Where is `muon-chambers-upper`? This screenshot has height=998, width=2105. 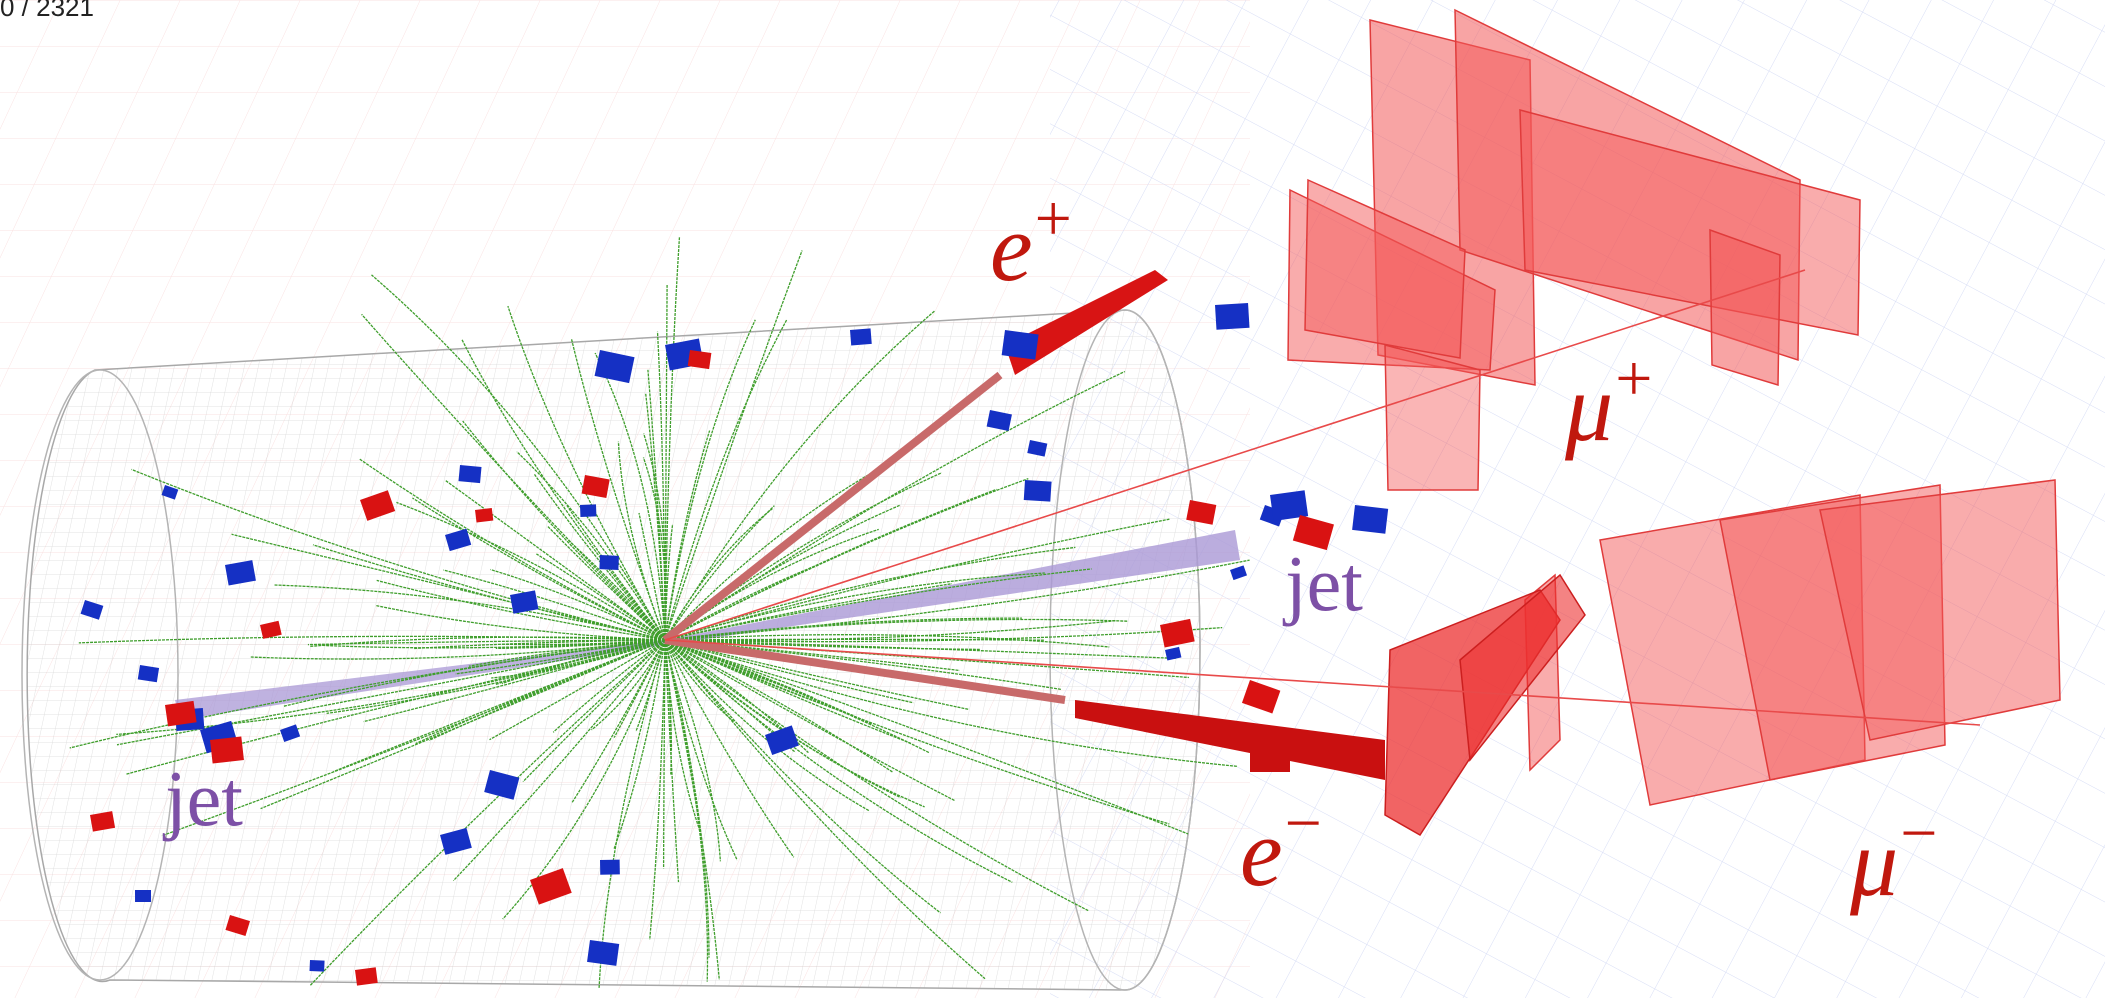
muon-chambers-upper is located at coordinates (1574, 249).